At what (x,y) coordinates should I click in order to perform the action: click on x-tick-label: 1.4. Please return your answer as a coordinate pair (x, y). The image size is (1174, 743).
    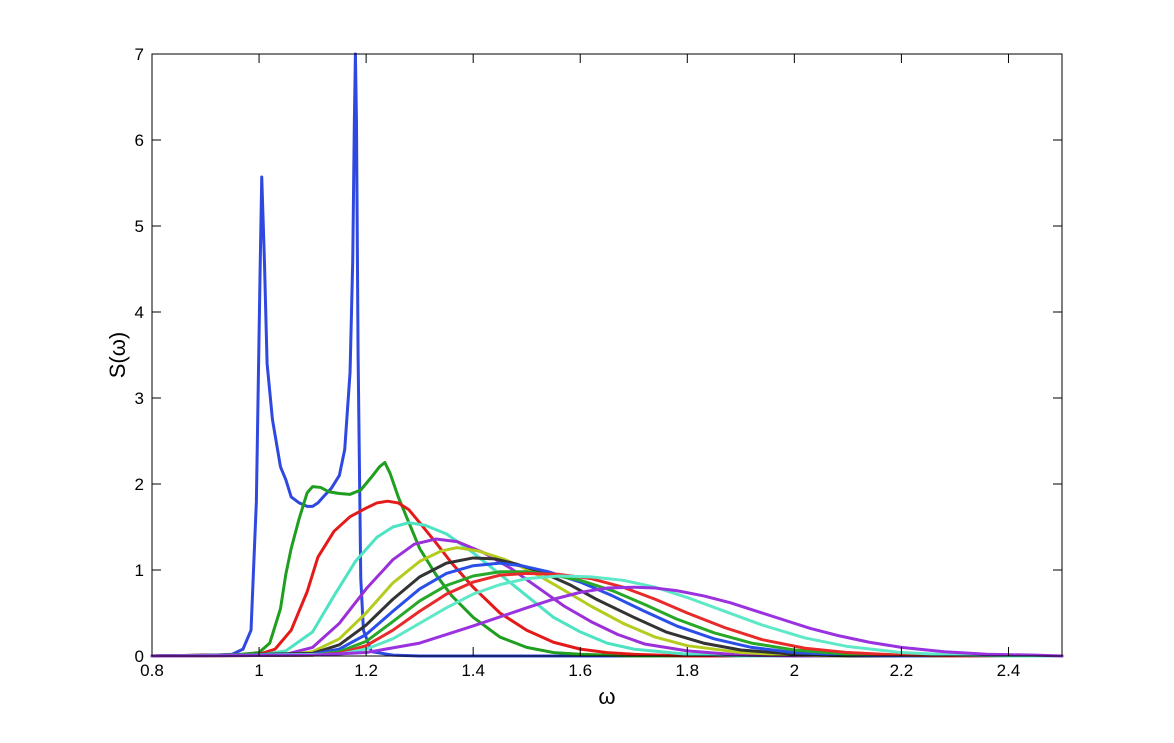
    Looking at the image, I should click on (473, 670).